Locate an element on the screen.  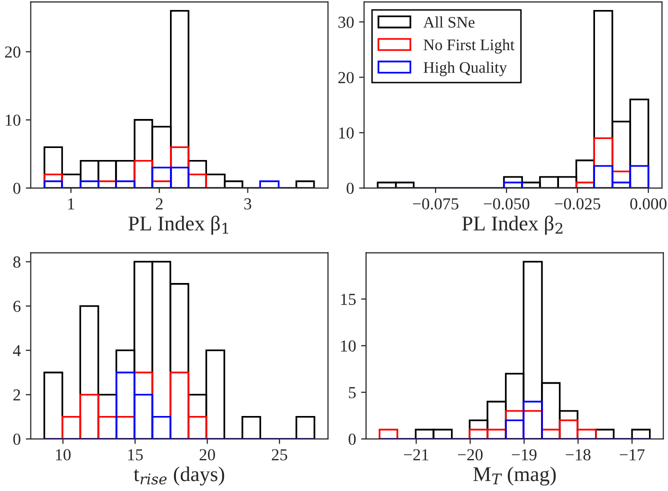
x-tick-label: 20 is located at coordinates (207, 454).